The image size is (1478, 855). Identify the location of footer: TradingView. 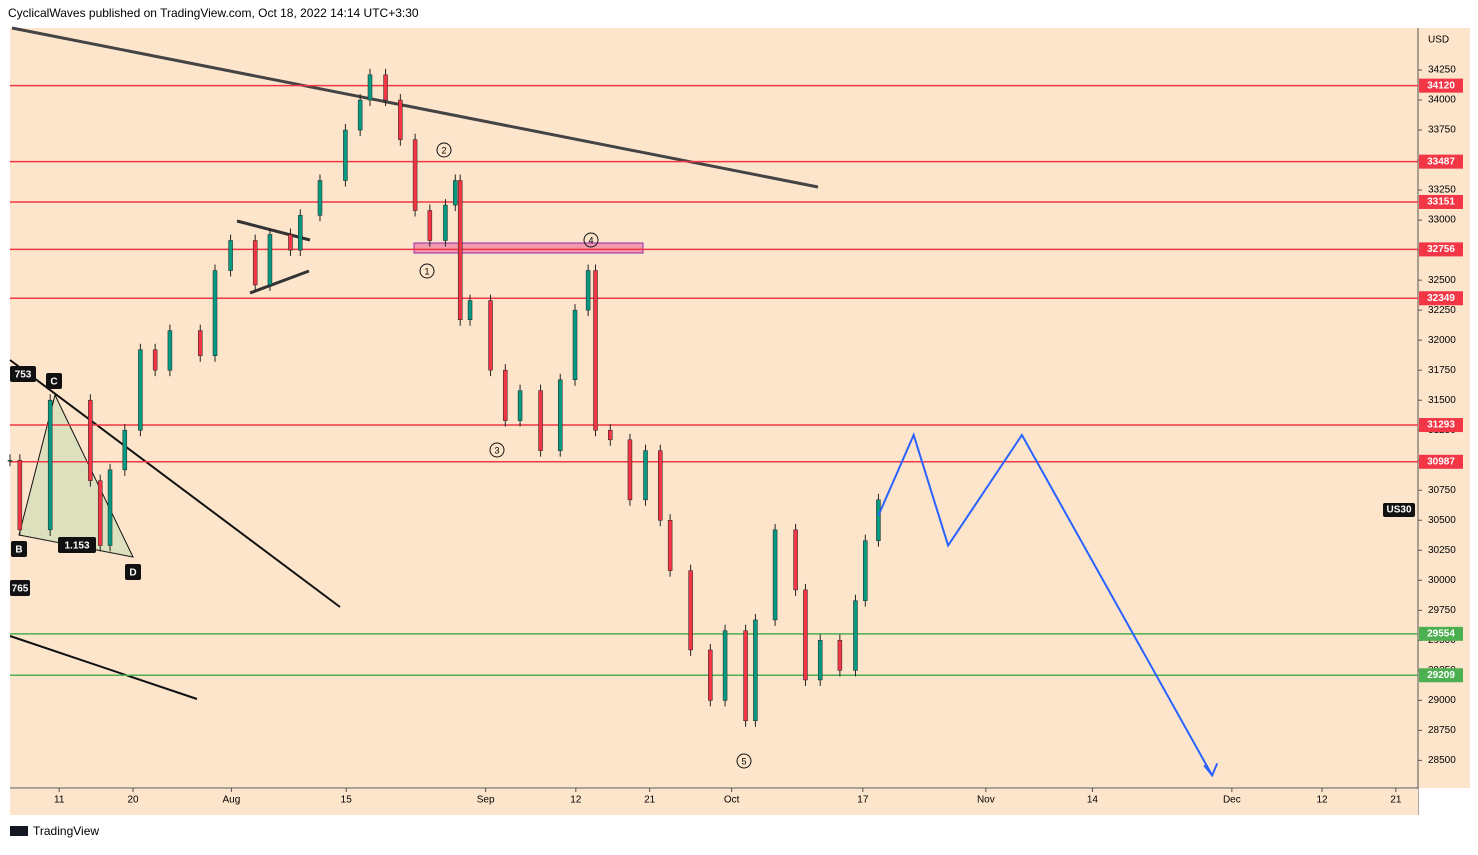
(66, 831).